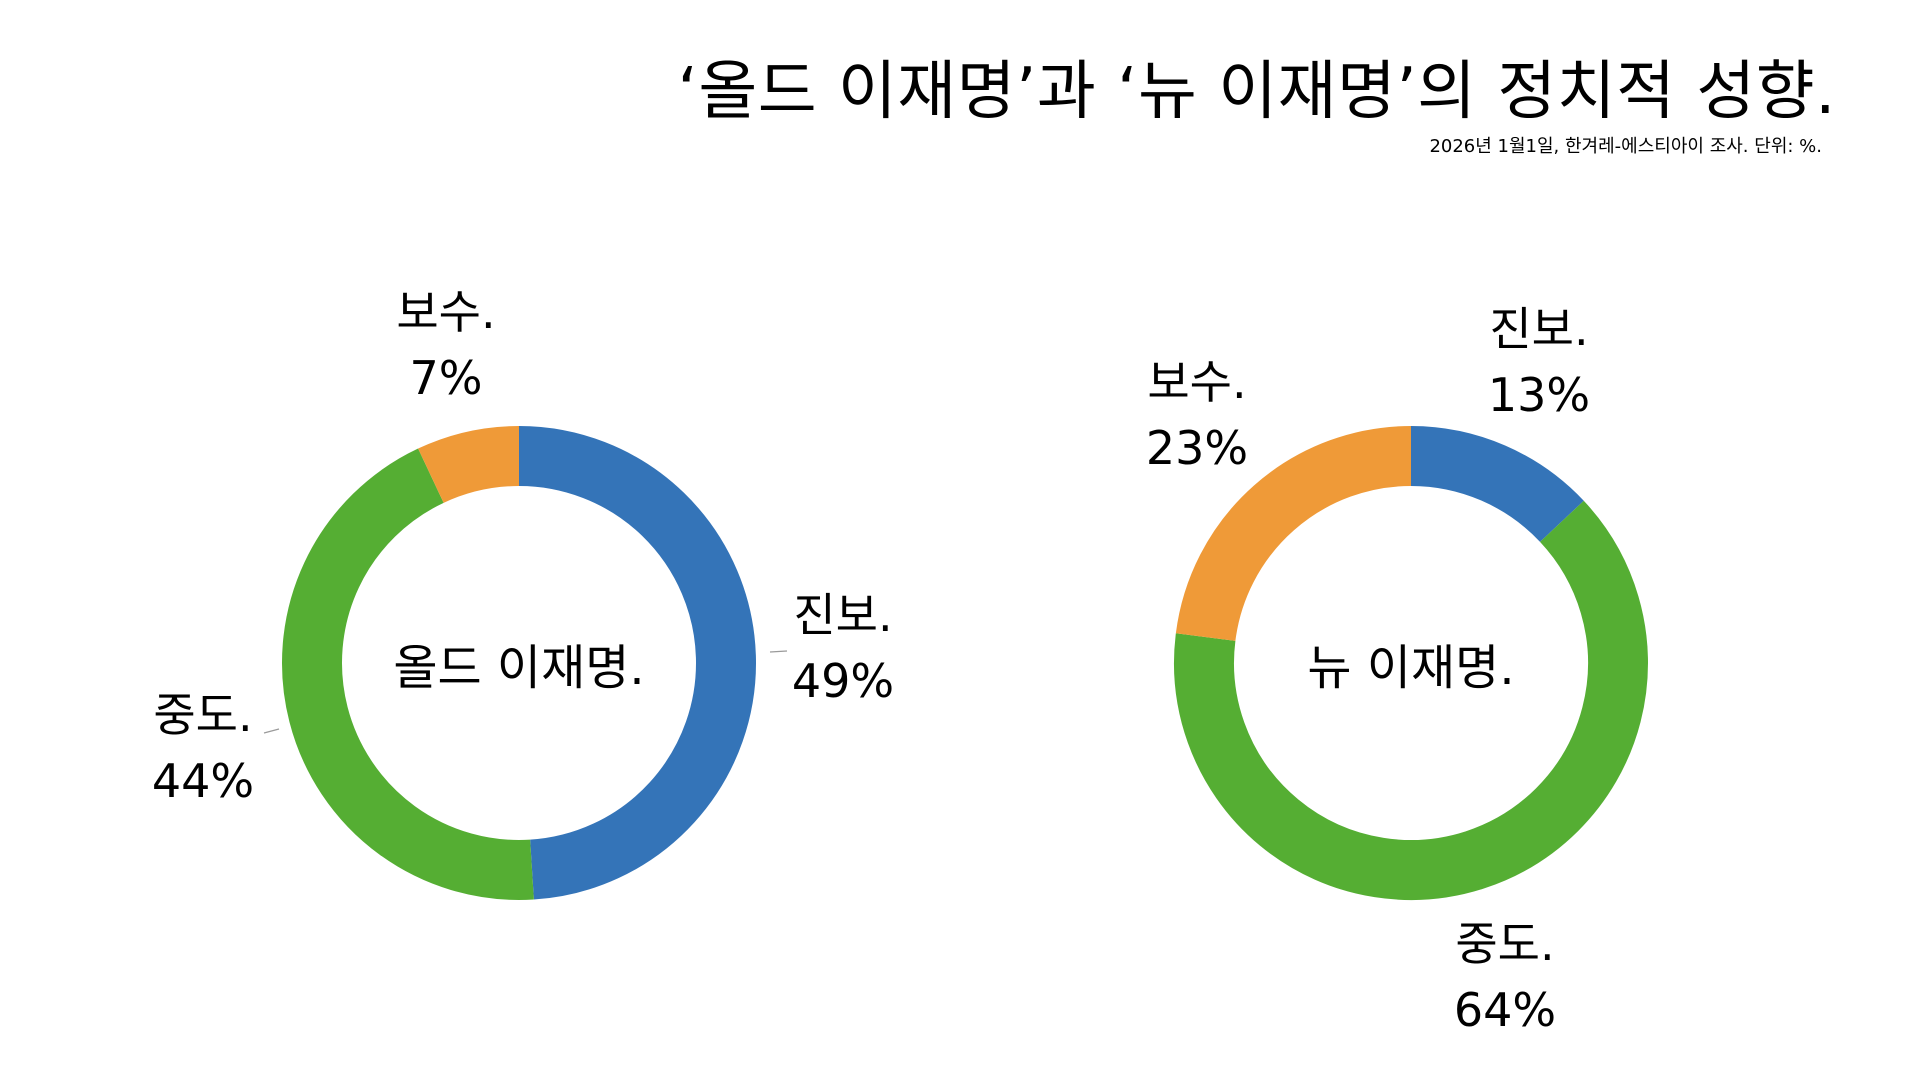  I want to click on chart1-value-progressive: 49%, so click(843, 681).